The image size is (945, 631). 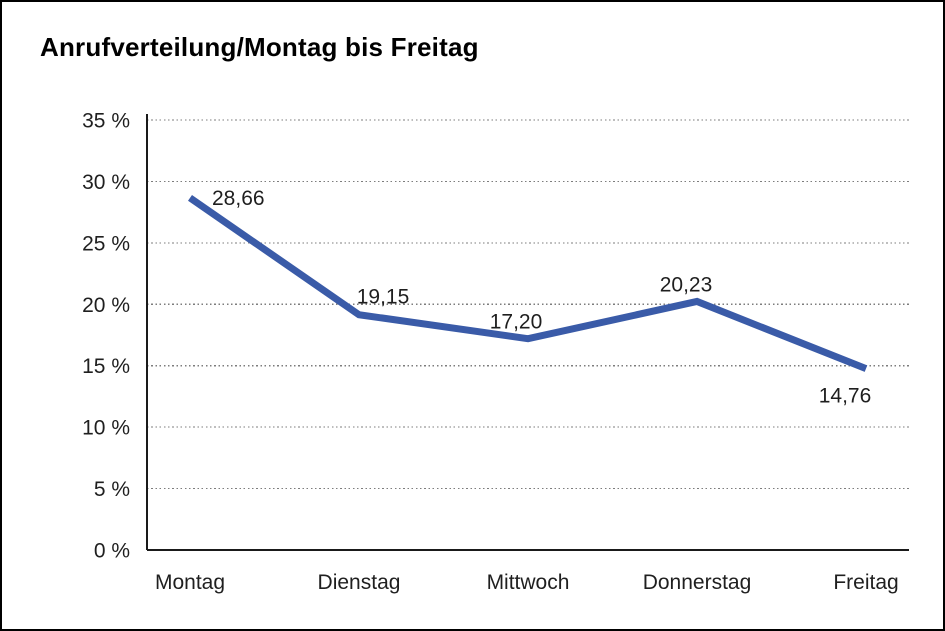 I want to click on x-tick-label: Donnerstag, so click(x=697, y=582).